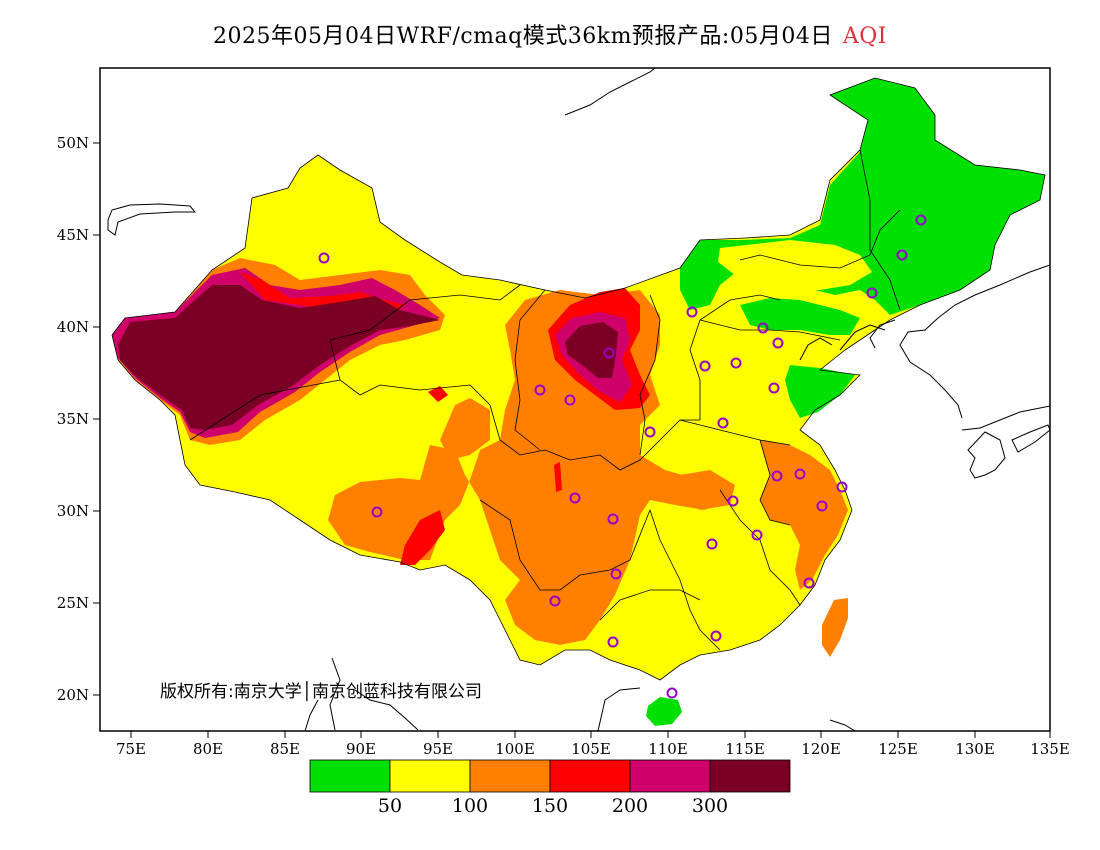  Describe the element at coordinates (73, 695) in the screenshot. I see `y-tick-label: 20N` at that location.